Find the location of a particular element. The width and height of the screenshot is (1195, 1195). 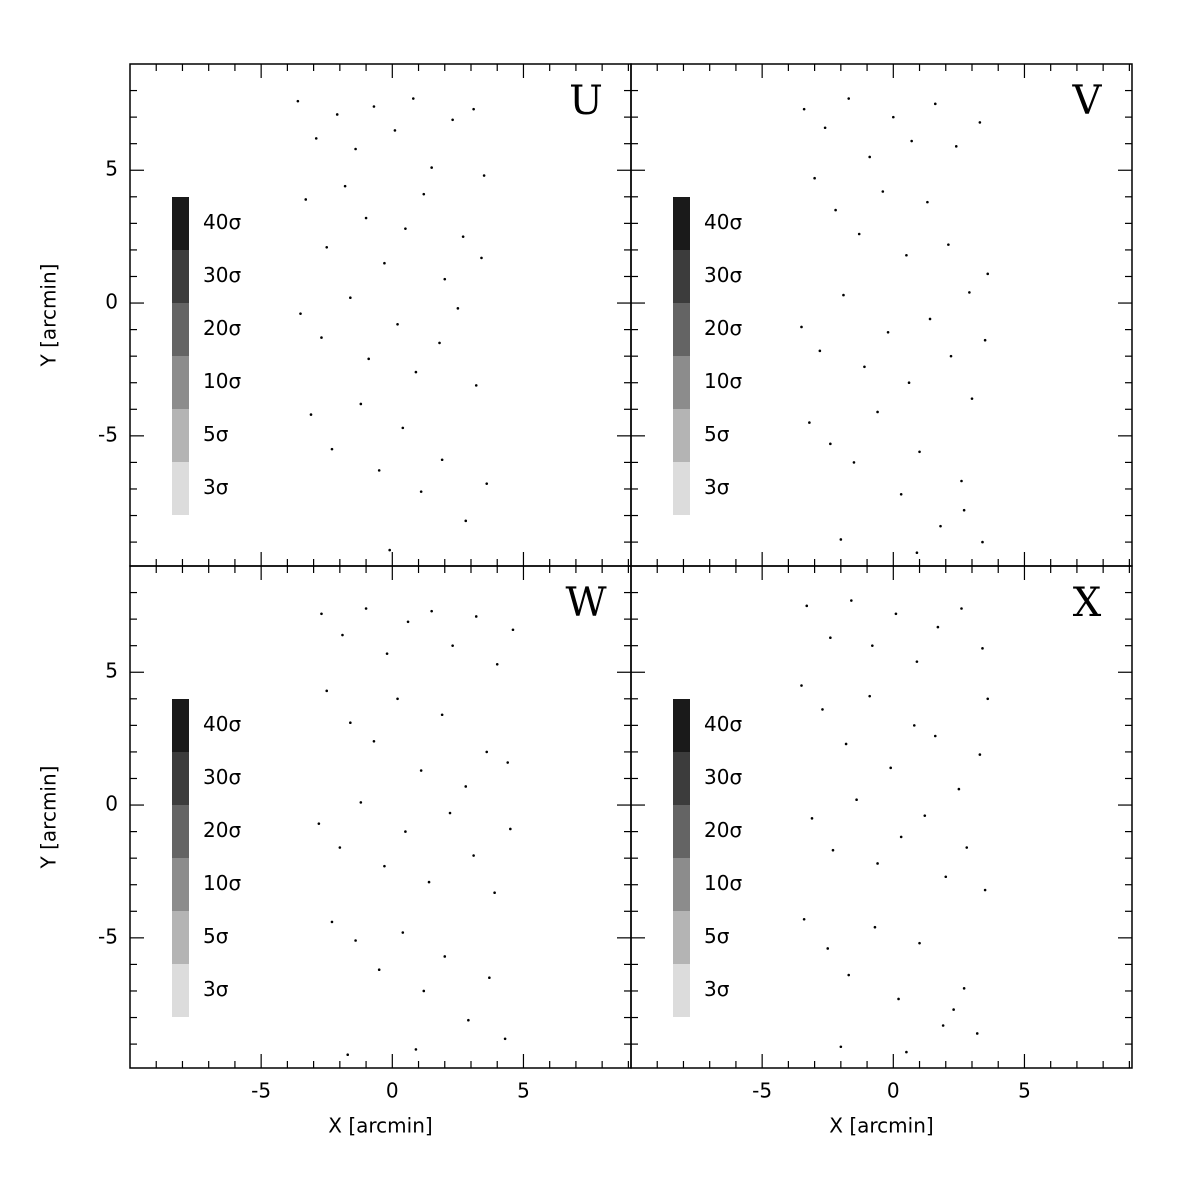

panel-label: V is located at coordinates (1087, 101).